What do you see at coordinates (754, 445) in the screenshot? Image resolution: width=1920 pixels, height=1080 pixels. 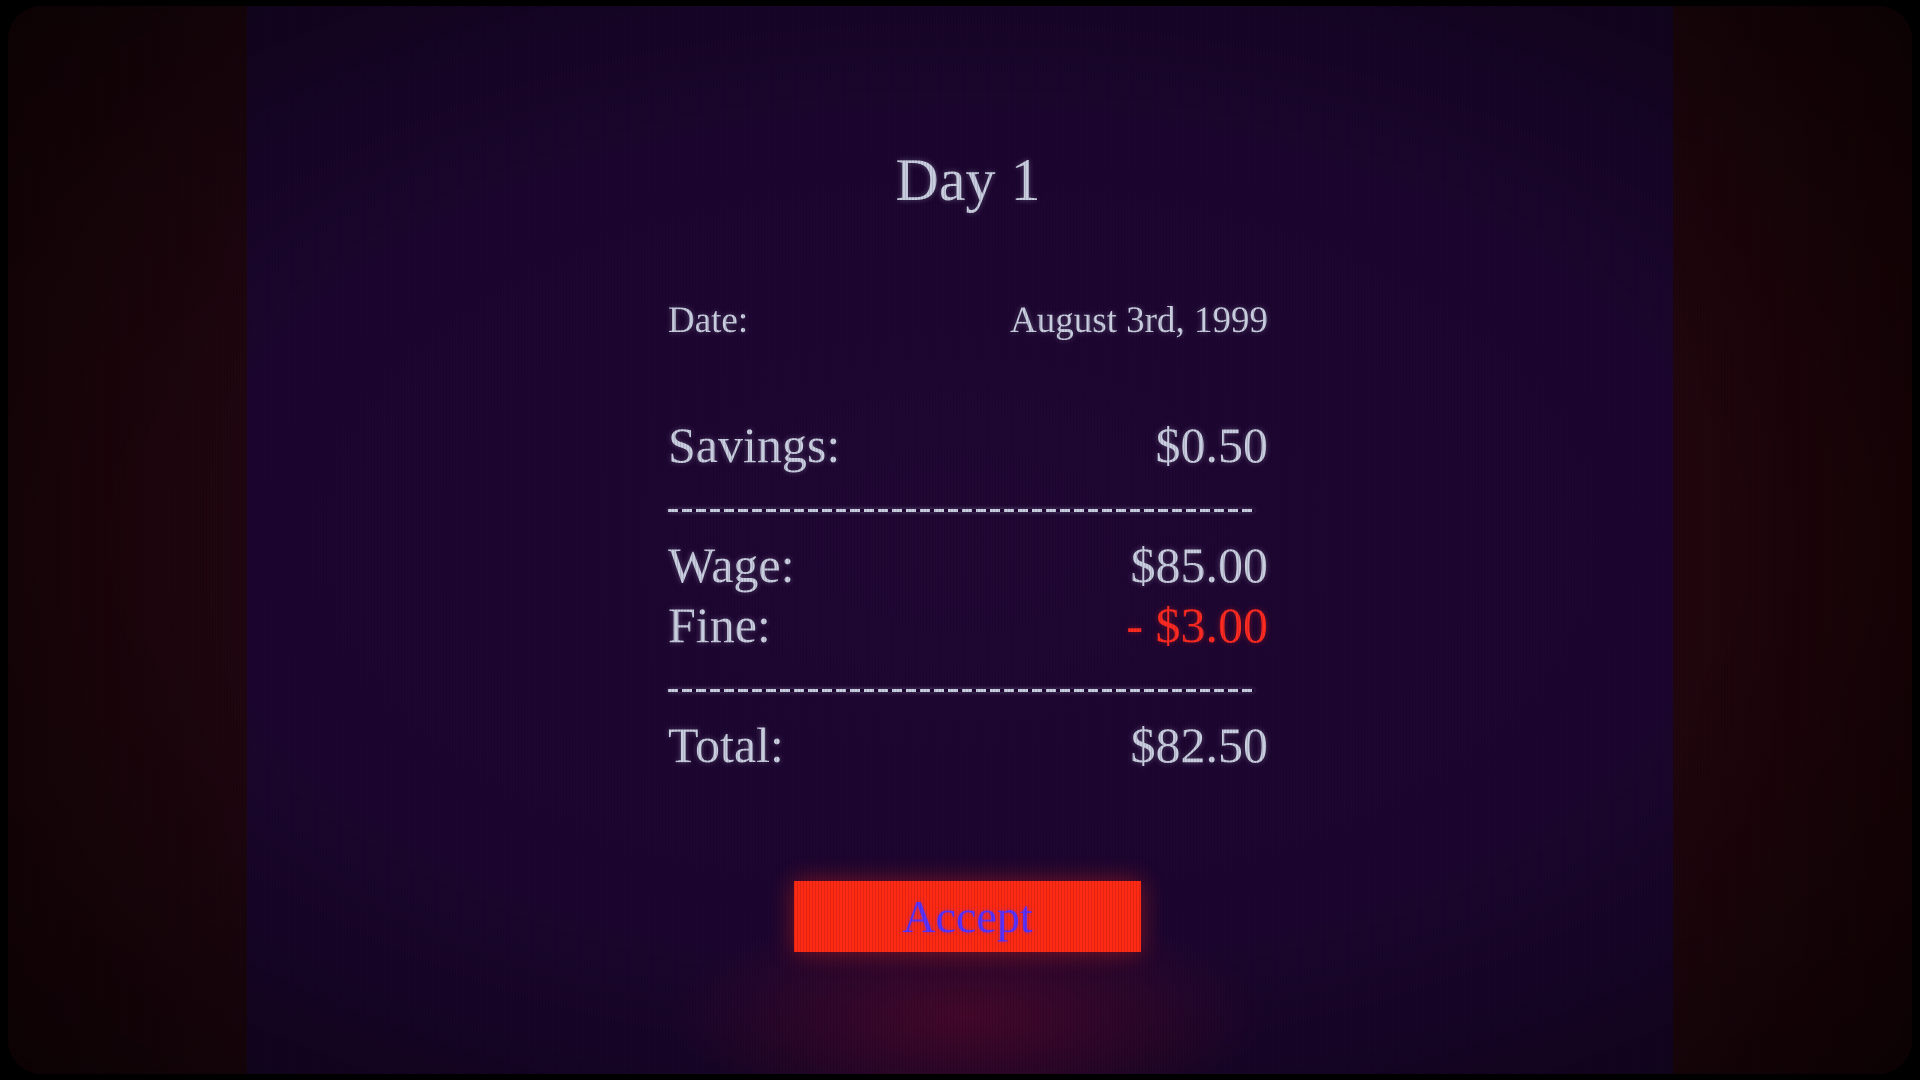 I see `savings-label: Savings:` at bounding box center [754, 445].